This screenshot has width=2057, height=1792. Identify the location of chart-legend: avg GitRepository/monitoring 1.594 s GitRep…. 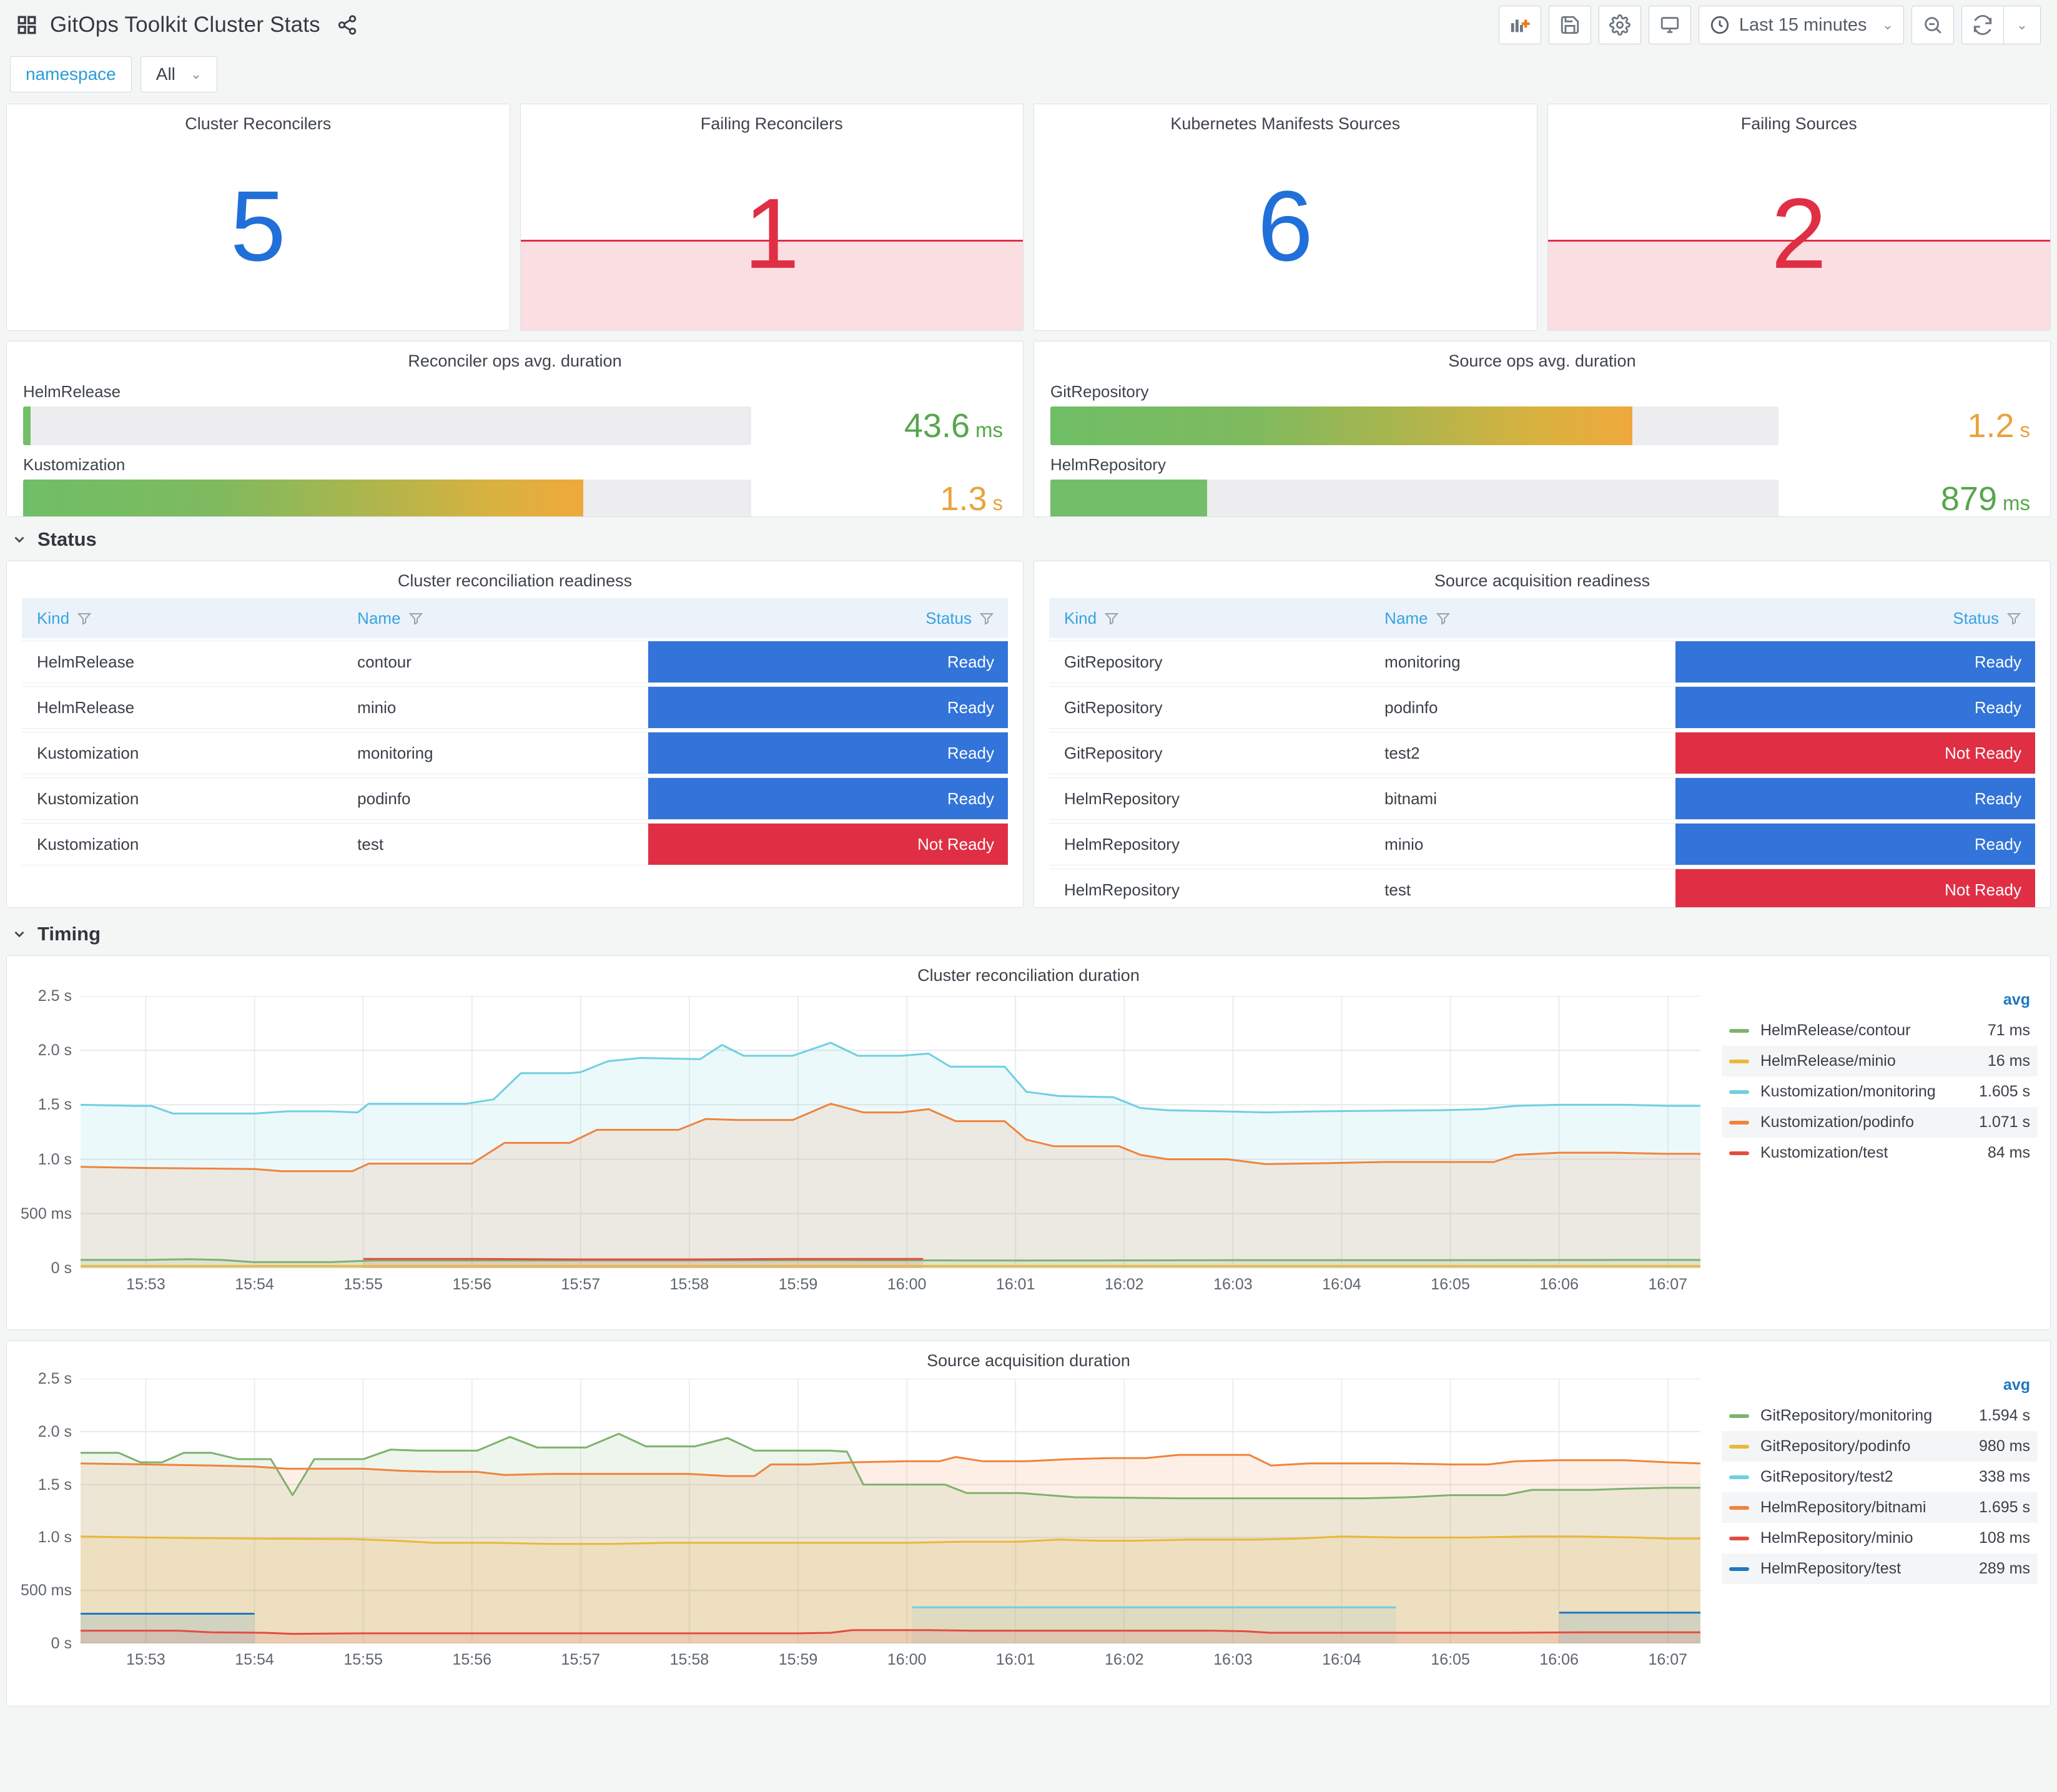
(1880, 1479).